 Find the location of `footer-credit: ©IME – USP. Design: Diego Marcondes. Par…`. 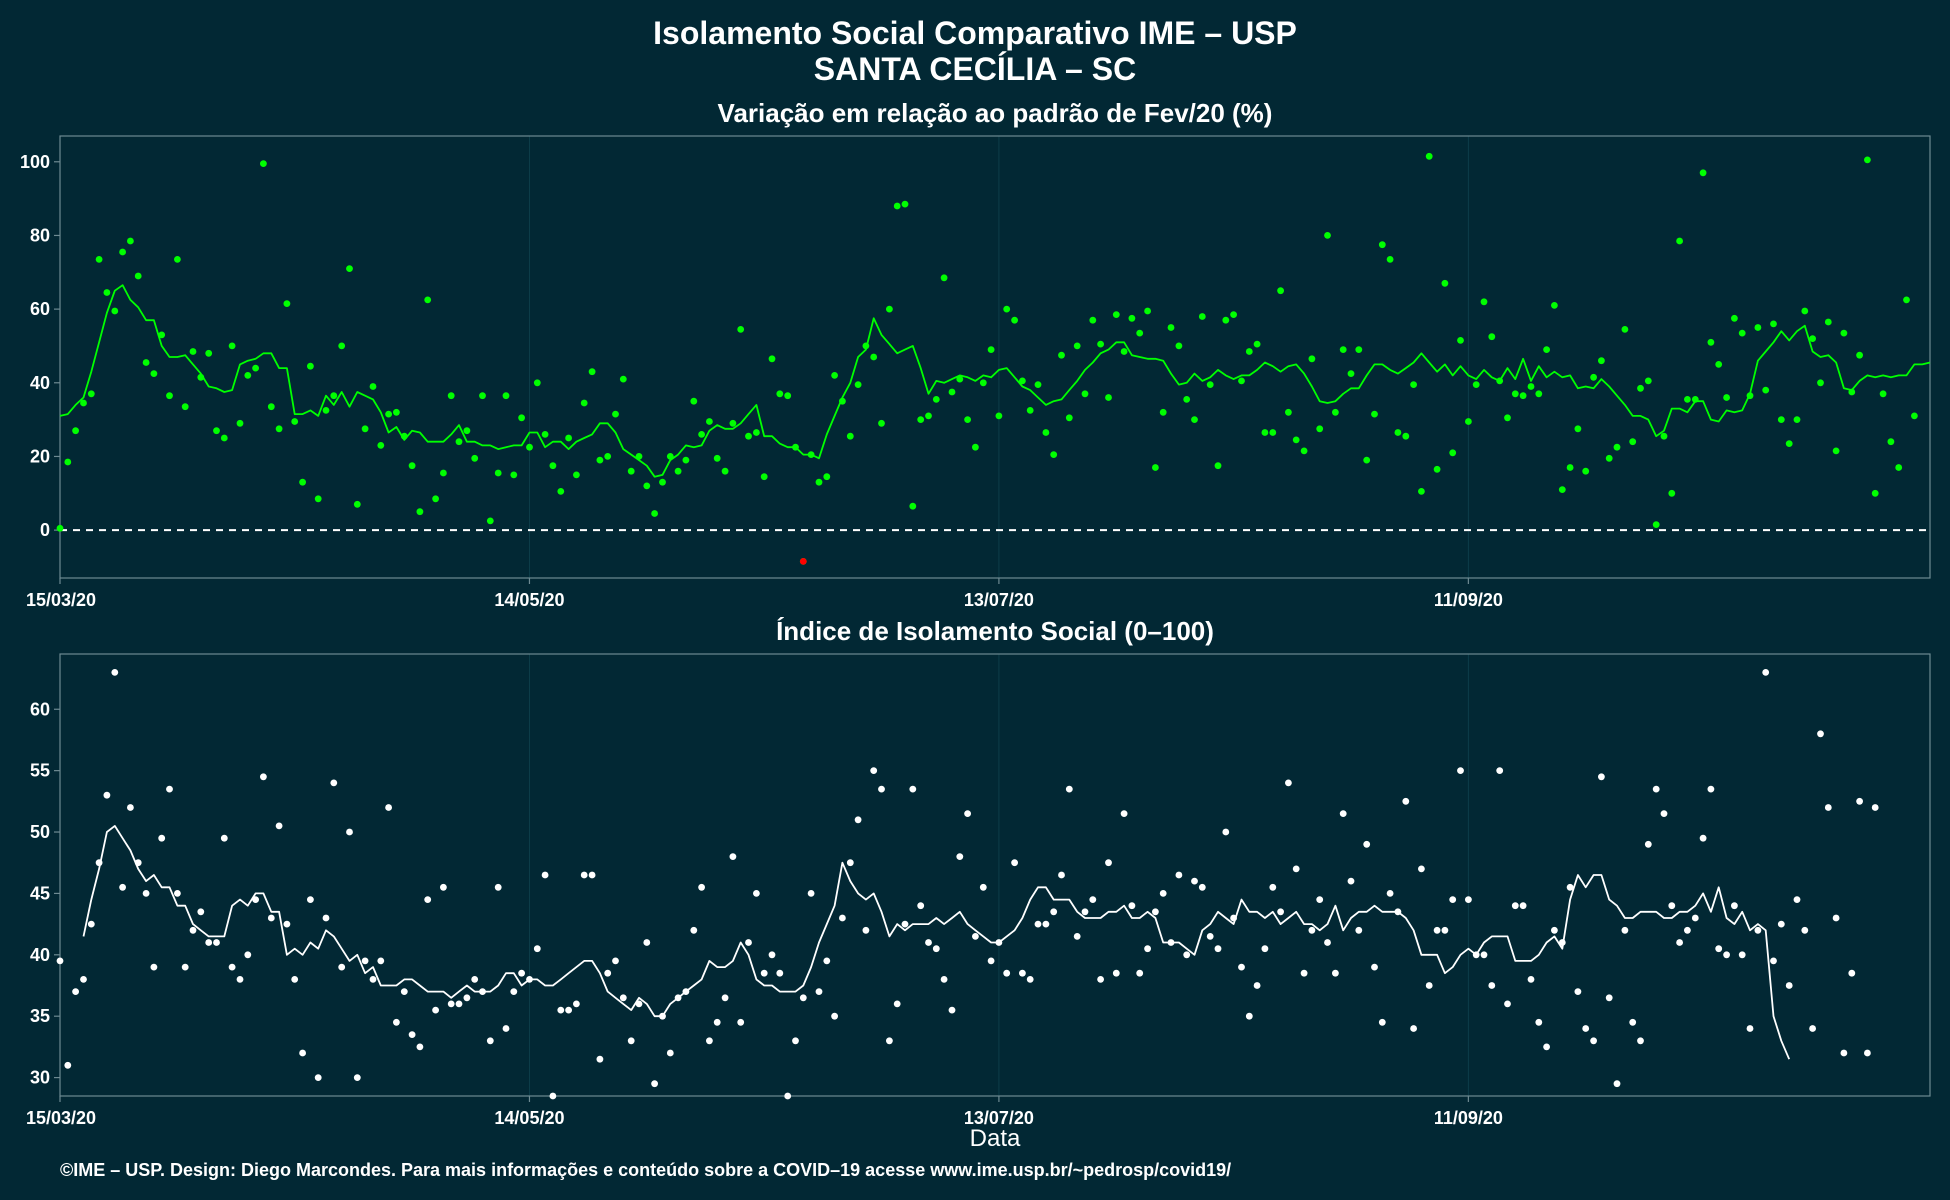

footer-credit: ©IME – USP. Design: Diego Marcondes. Par… is located at coordinates (645, 1170).